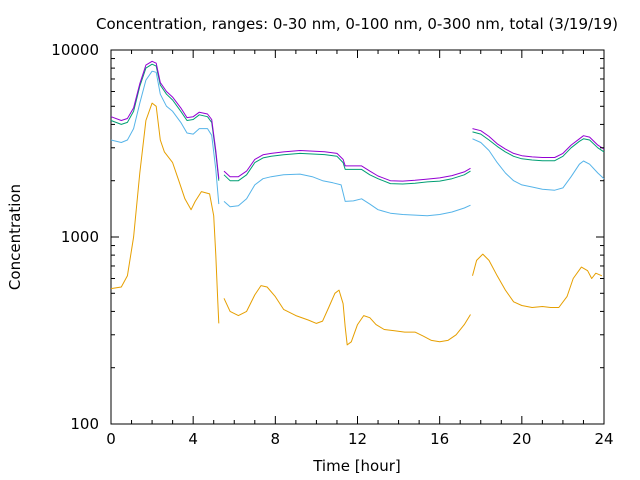  Describe the element at coordinates (276, 439) in the screenshot. I see `x-tick-label: 8` at that location.